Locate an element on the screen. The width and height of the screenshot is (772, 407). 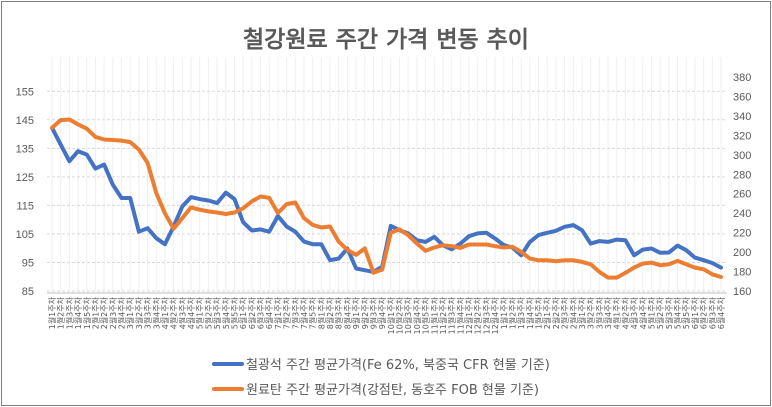
x-tick-label: 12월4주차 is located at coordinates (495, 315).